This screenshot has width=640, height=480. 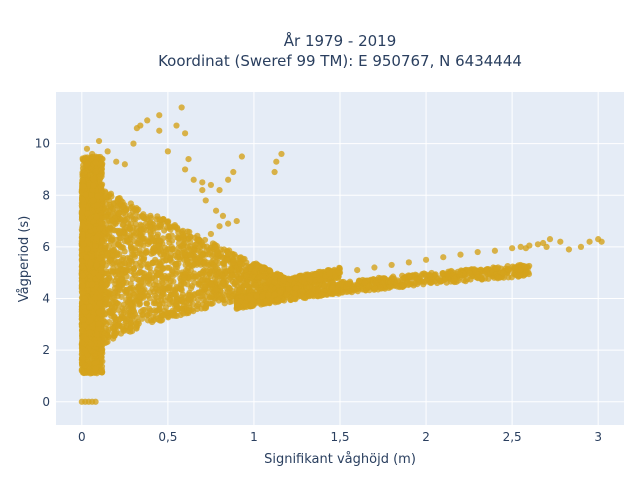 I want to click on x-axis-ticks: 0 0,5 1 1,5 2 2,5 3, so click(x=340, y=437).